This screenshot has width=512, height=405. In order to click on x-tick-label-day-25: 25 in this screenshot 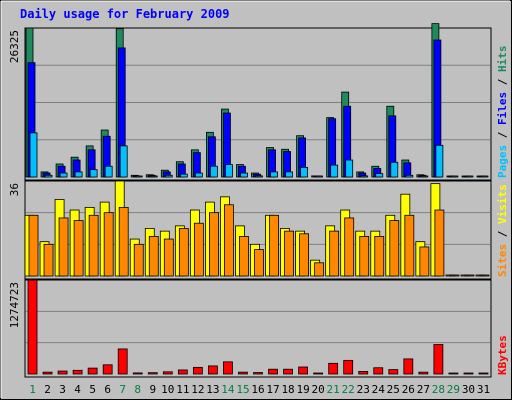, I will do `click(393, 389)`.